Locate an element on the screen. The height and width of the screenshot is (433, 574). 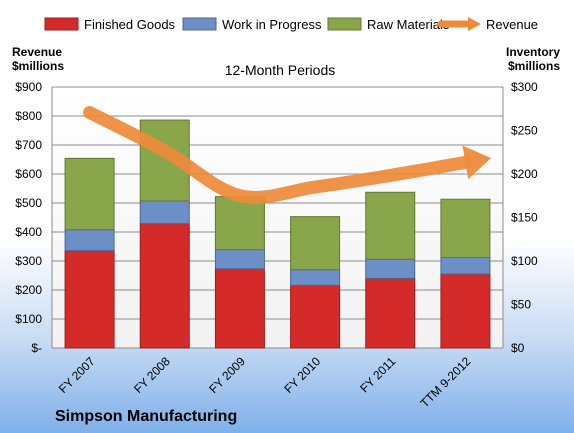
x-tick-label: FY 2007 is located at coordinates (77, 375).